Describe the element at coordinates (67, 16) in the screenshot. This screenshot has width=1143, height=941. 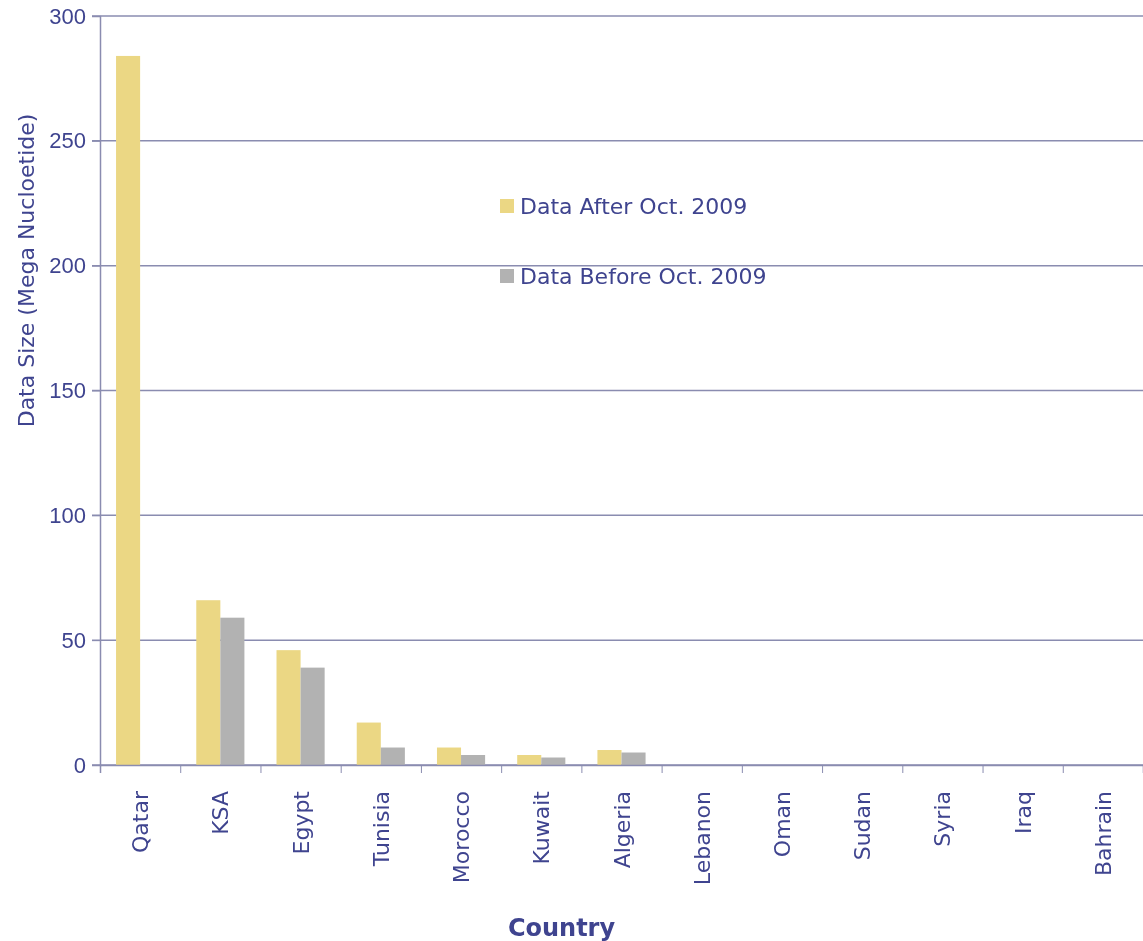
I see `y-tick-label: 300` at that location.